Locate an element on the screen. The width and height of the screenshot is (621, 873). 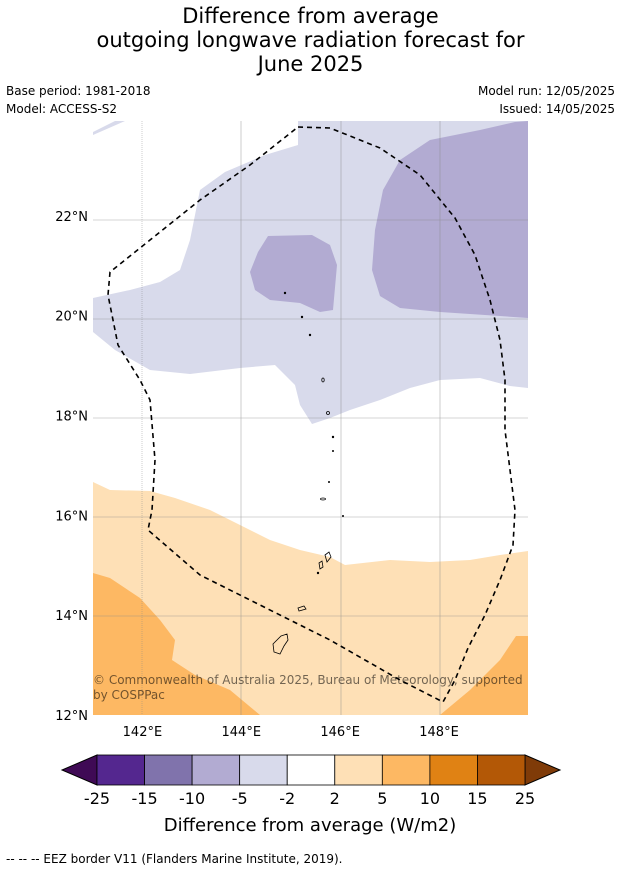
region-neg2-topleft-gap is located at coordinates (104, 126).